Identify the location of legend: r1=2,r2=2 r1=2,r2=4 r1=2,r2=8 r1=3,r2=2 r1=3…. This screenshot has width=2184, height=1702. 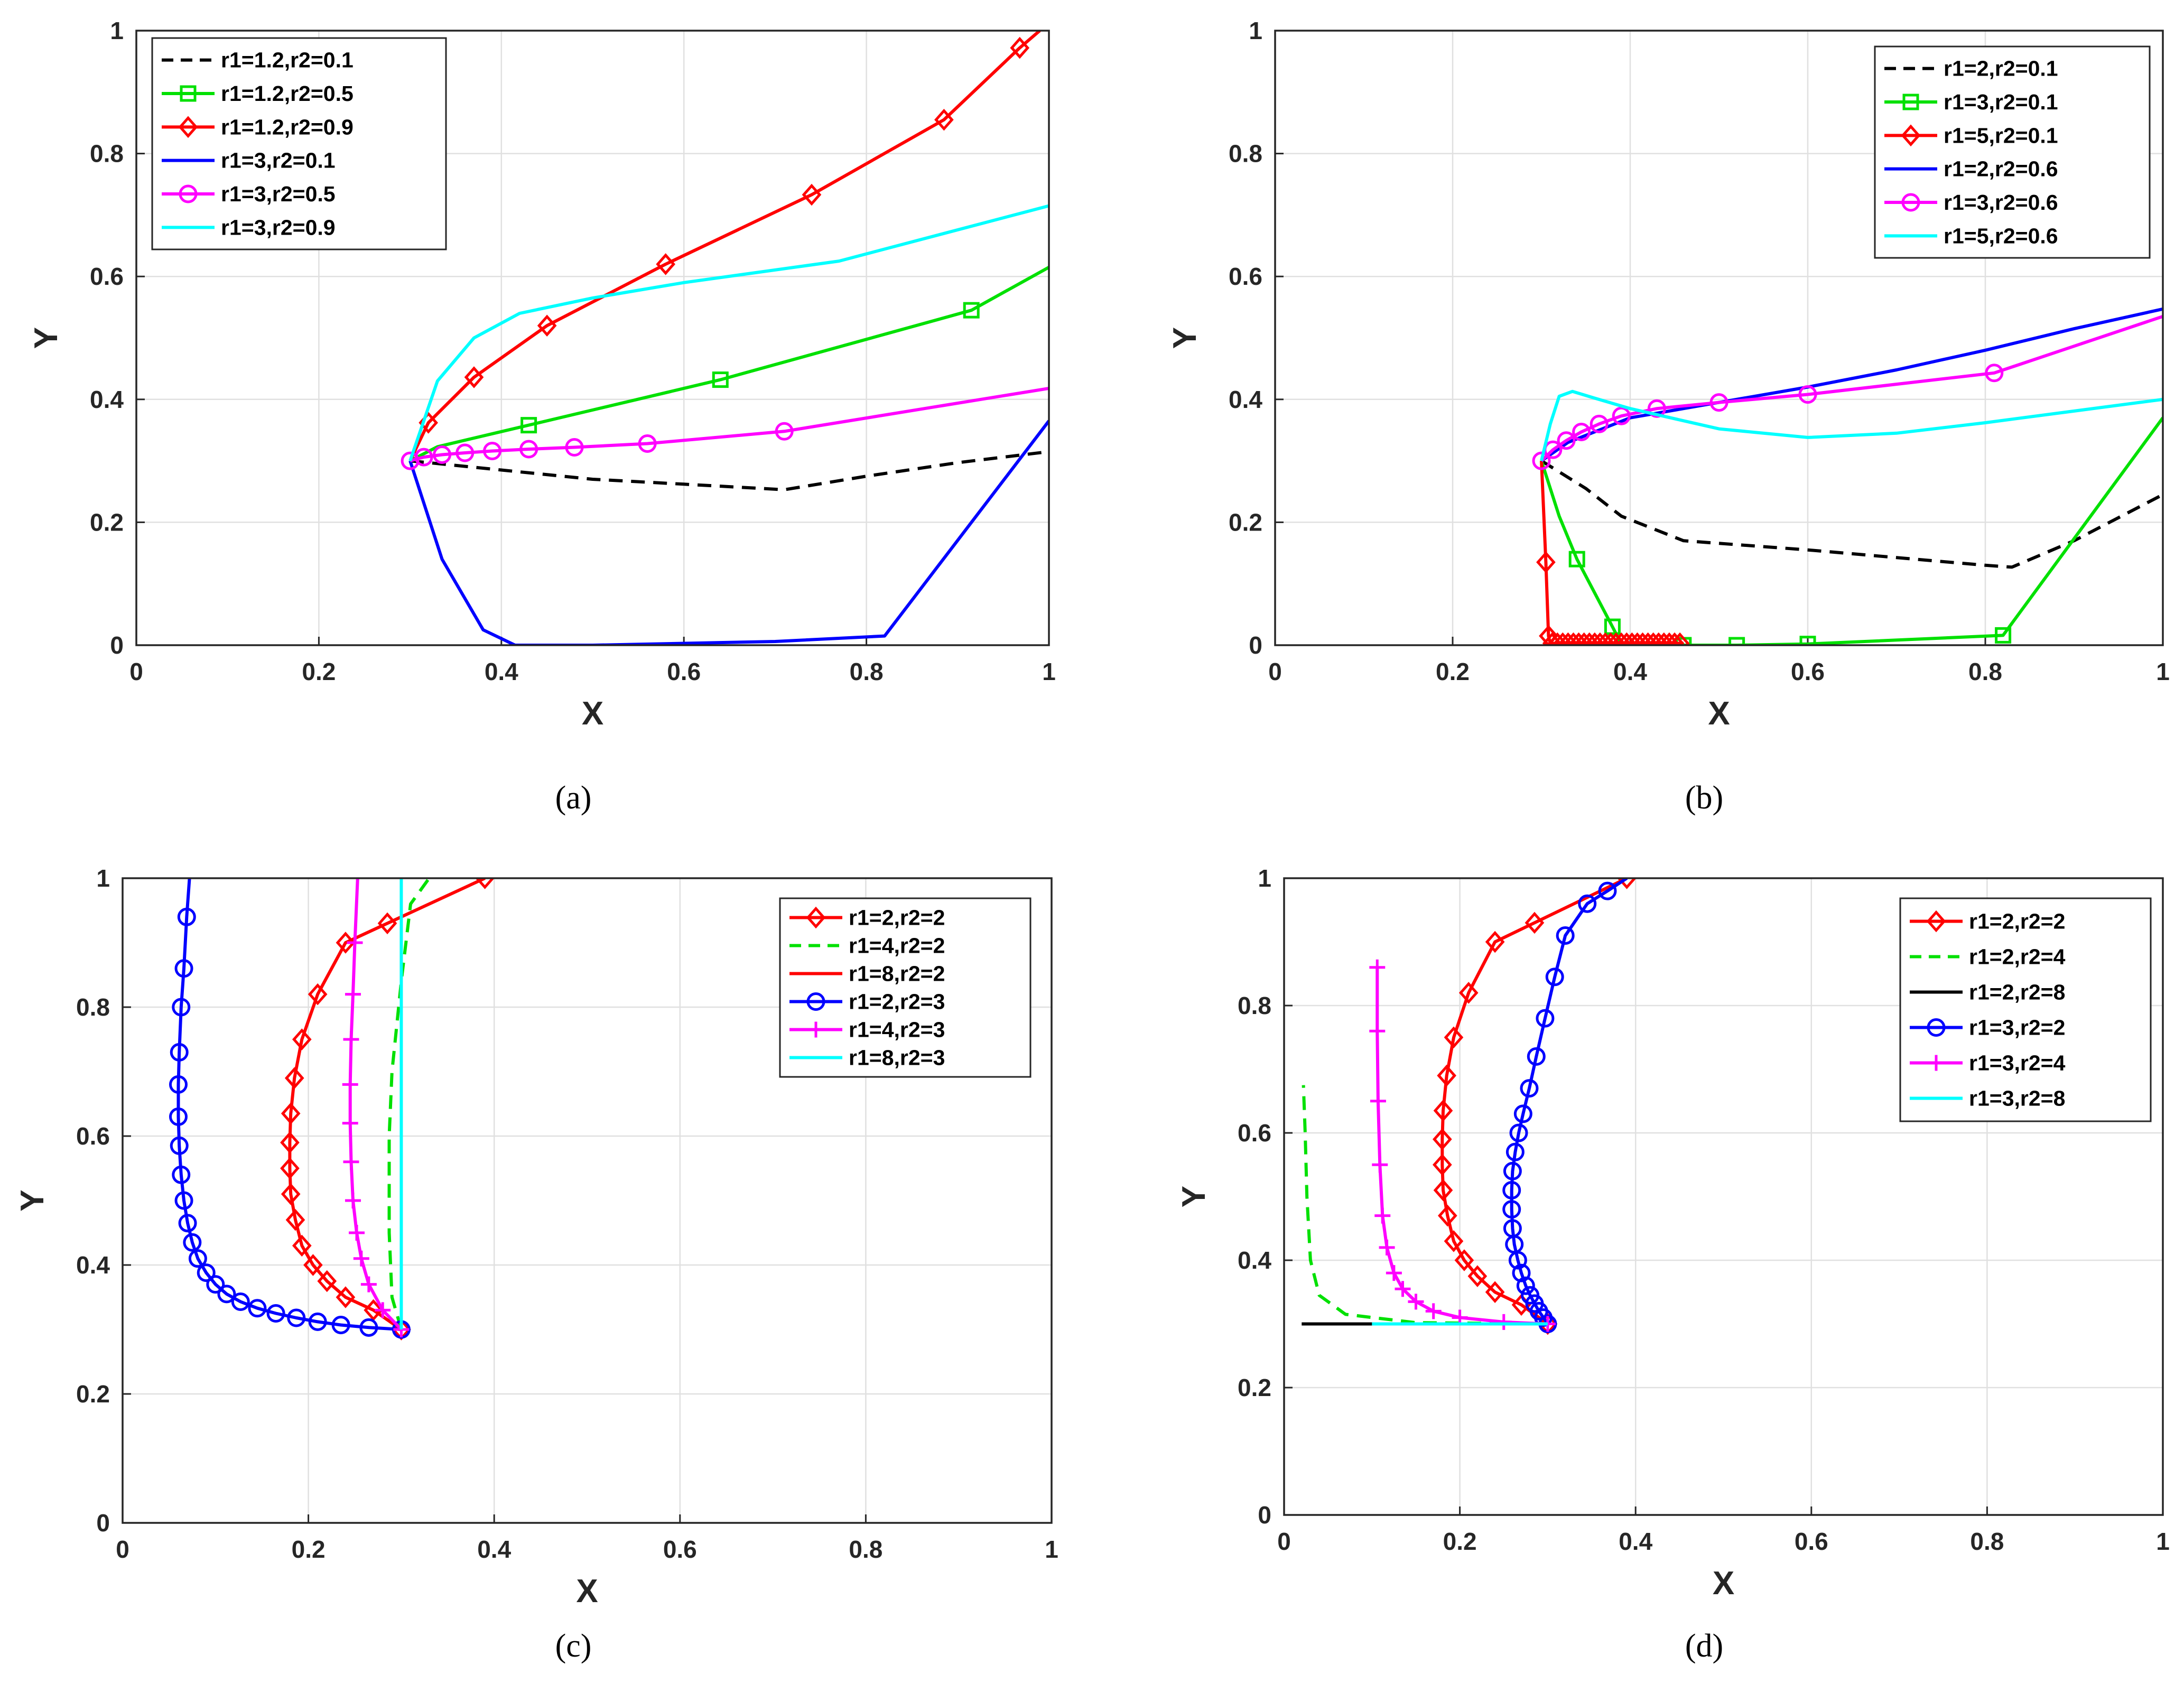
(2025, 1009).